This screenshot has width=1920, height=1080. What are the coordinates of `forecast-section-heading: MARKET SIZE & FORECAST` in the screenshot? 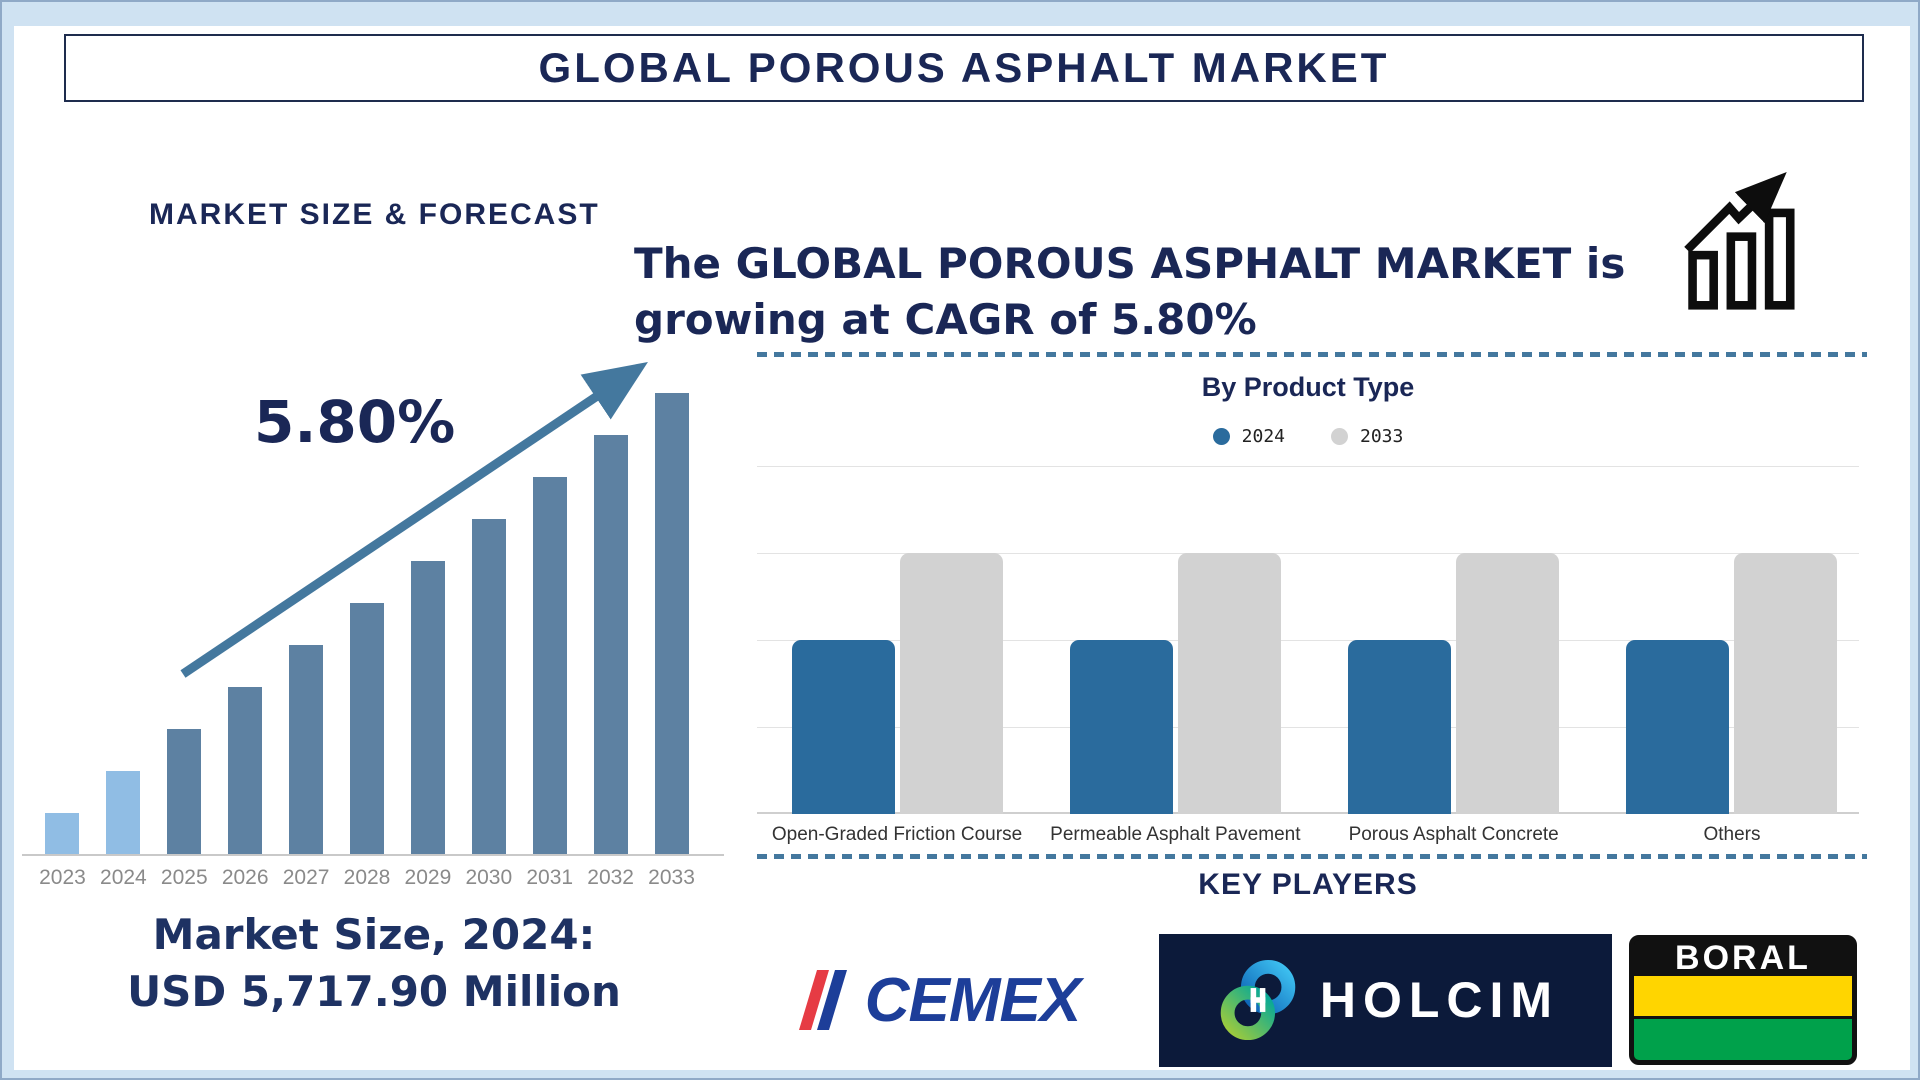 It's located at (374, 214).